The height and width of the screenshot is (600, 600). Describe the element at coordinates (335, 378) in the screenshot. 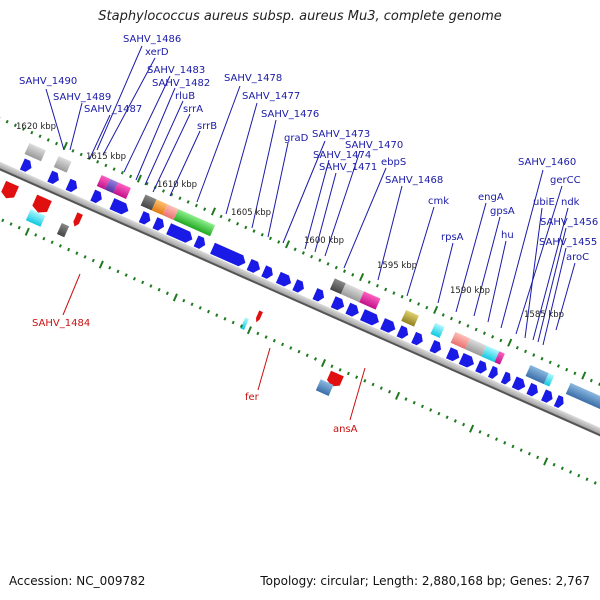

I see `reverse-gene-arrow` at that location.